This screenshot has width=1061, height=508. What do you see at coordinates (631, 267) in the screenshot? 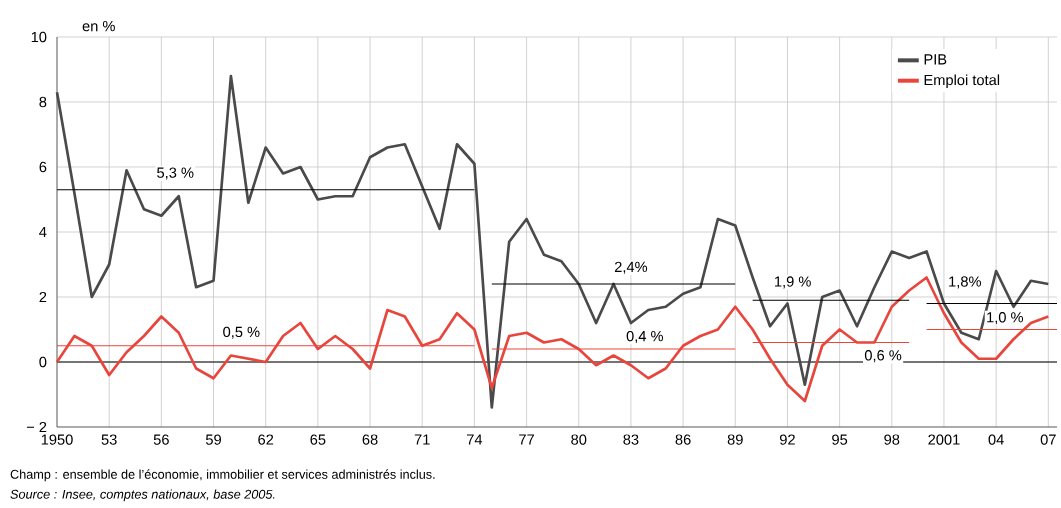
I see `annotation: 2,4%` at bounding box center [631, 267].